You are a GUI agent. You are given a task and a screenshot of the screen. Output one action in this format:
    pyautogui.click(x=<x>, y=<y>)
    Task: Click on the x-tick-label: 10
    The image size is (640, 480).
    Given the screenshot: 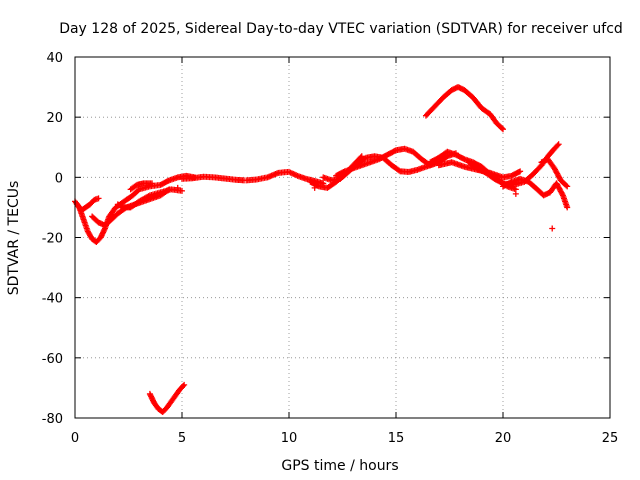 What is the action you would take?
    pyautogui.click(x=289, y=438)
    